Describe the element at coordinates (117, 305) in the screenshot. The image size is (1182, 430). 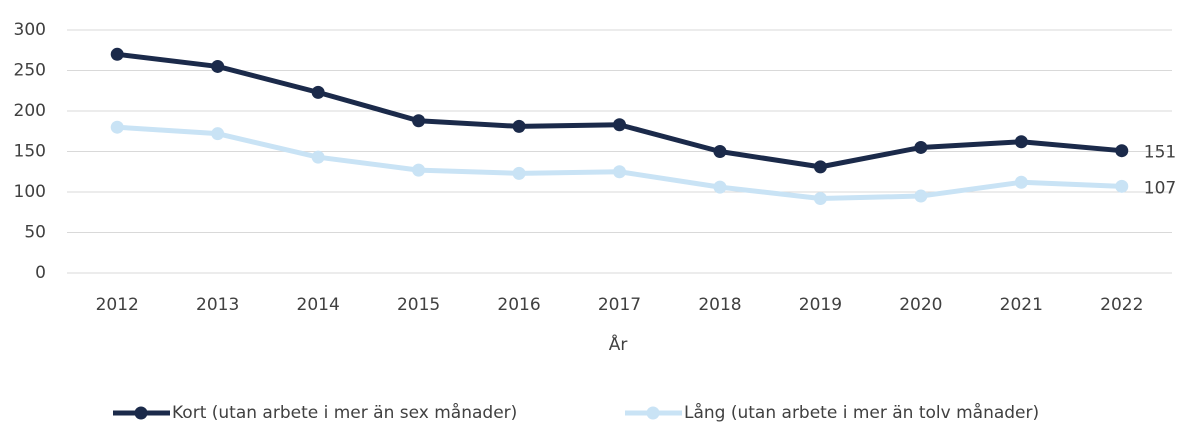
I see `x-tick-label: 2012` at that location.